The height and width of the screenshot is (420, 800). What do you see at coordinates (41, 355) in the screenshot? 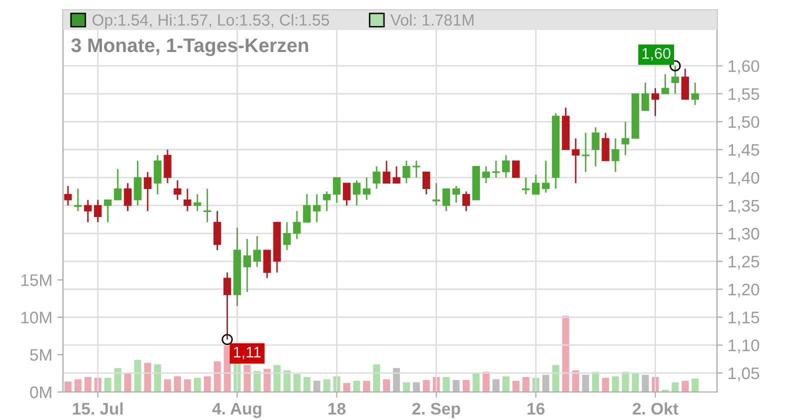
I see `y2-tick-label: 5M` at bounding box center [41, 355].